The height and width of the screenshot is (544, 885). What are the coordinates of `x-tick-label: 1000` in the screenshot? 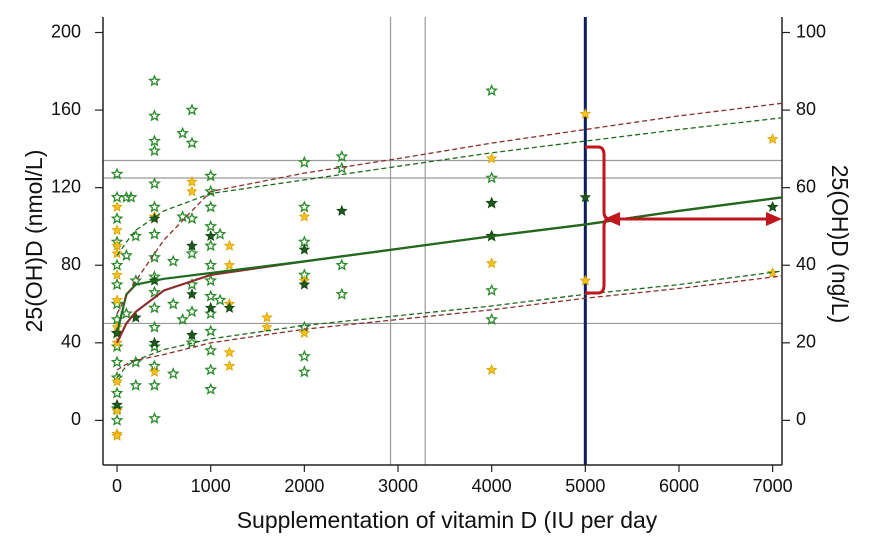 It's located at (211, 486).